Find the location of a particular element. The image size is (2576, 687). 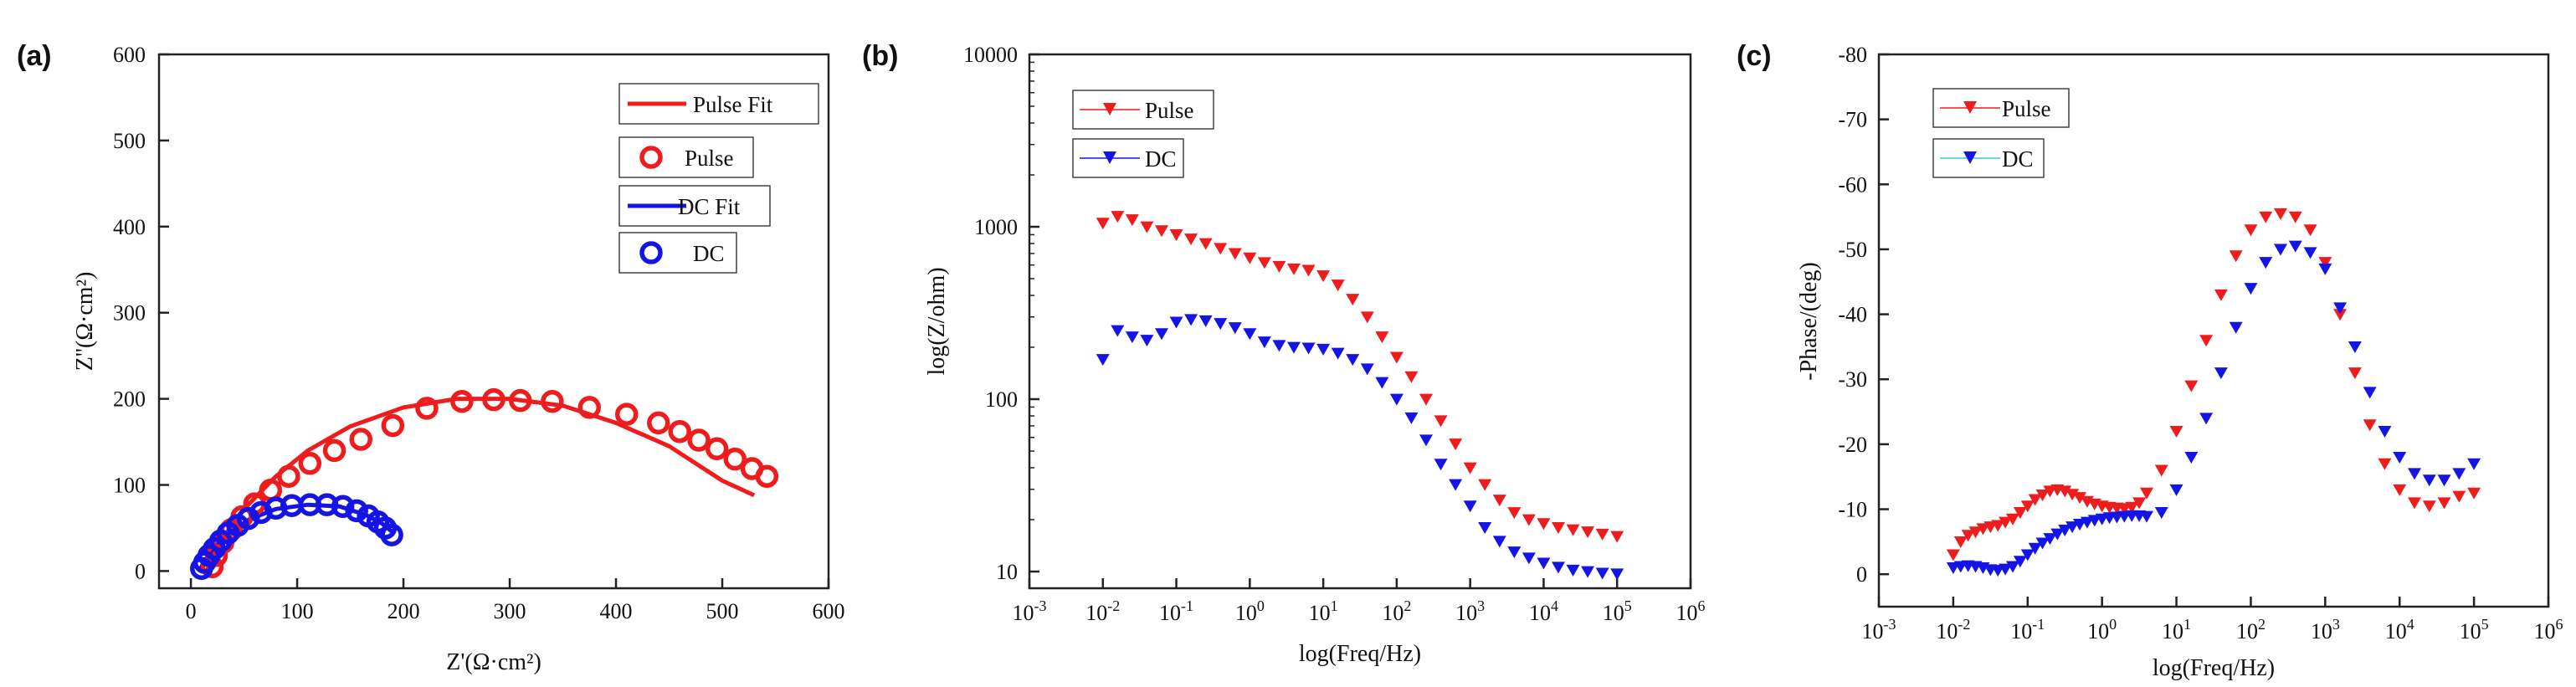

x-tick-label: 10² is located at coordinates (2251, 630).